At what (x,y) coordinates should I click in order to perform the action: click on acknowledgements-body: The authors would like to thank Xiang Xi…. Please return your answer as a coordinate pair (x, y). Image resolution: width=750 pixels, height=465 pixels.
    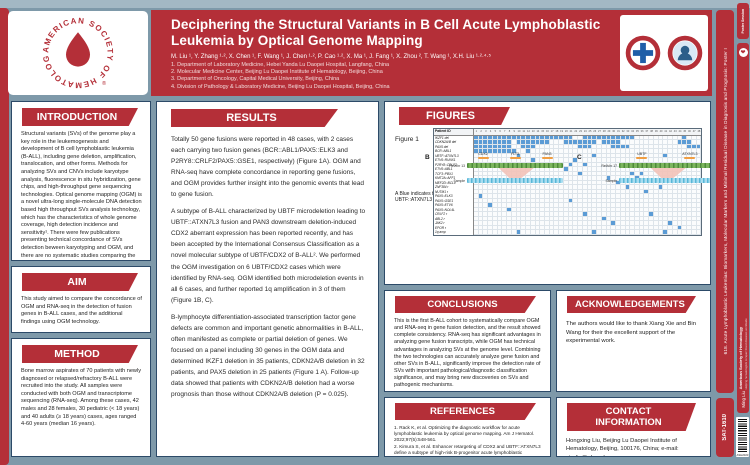
    Looking at the image, I should click on (631, 333).